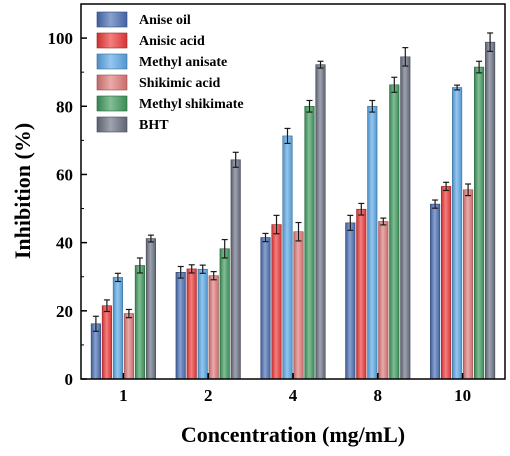 This screenshot has width=510, height=456. Describe the element at coordinates (165, 20) in the screenshot. I see `legend-label: Anise oil` at that location.